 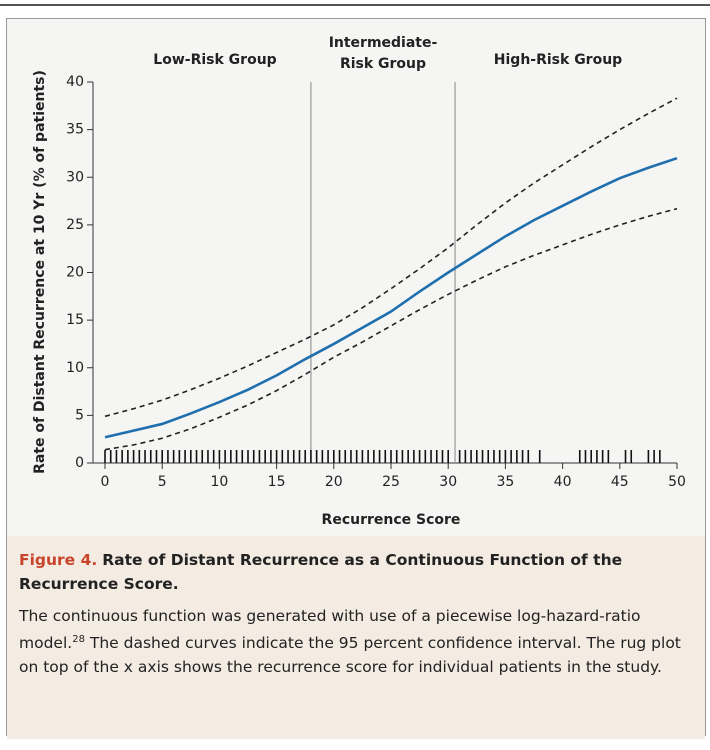 What do you see at coordinates (214, 60) in the screenshot?
I see `annotation: Low-Risk Group` at bounding box center [214, 60].